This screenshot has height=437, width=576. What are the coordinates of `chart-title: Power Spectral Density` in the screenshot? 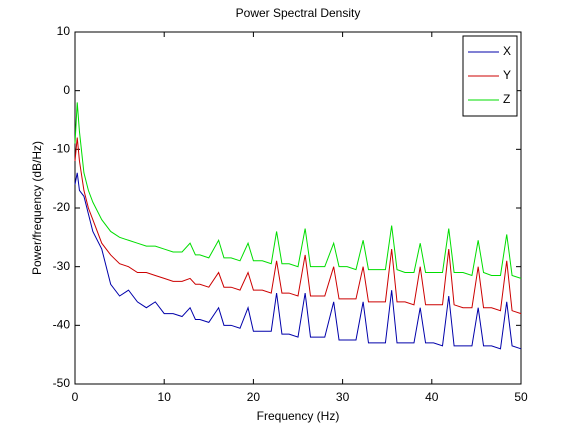 It's located at (298, 13).